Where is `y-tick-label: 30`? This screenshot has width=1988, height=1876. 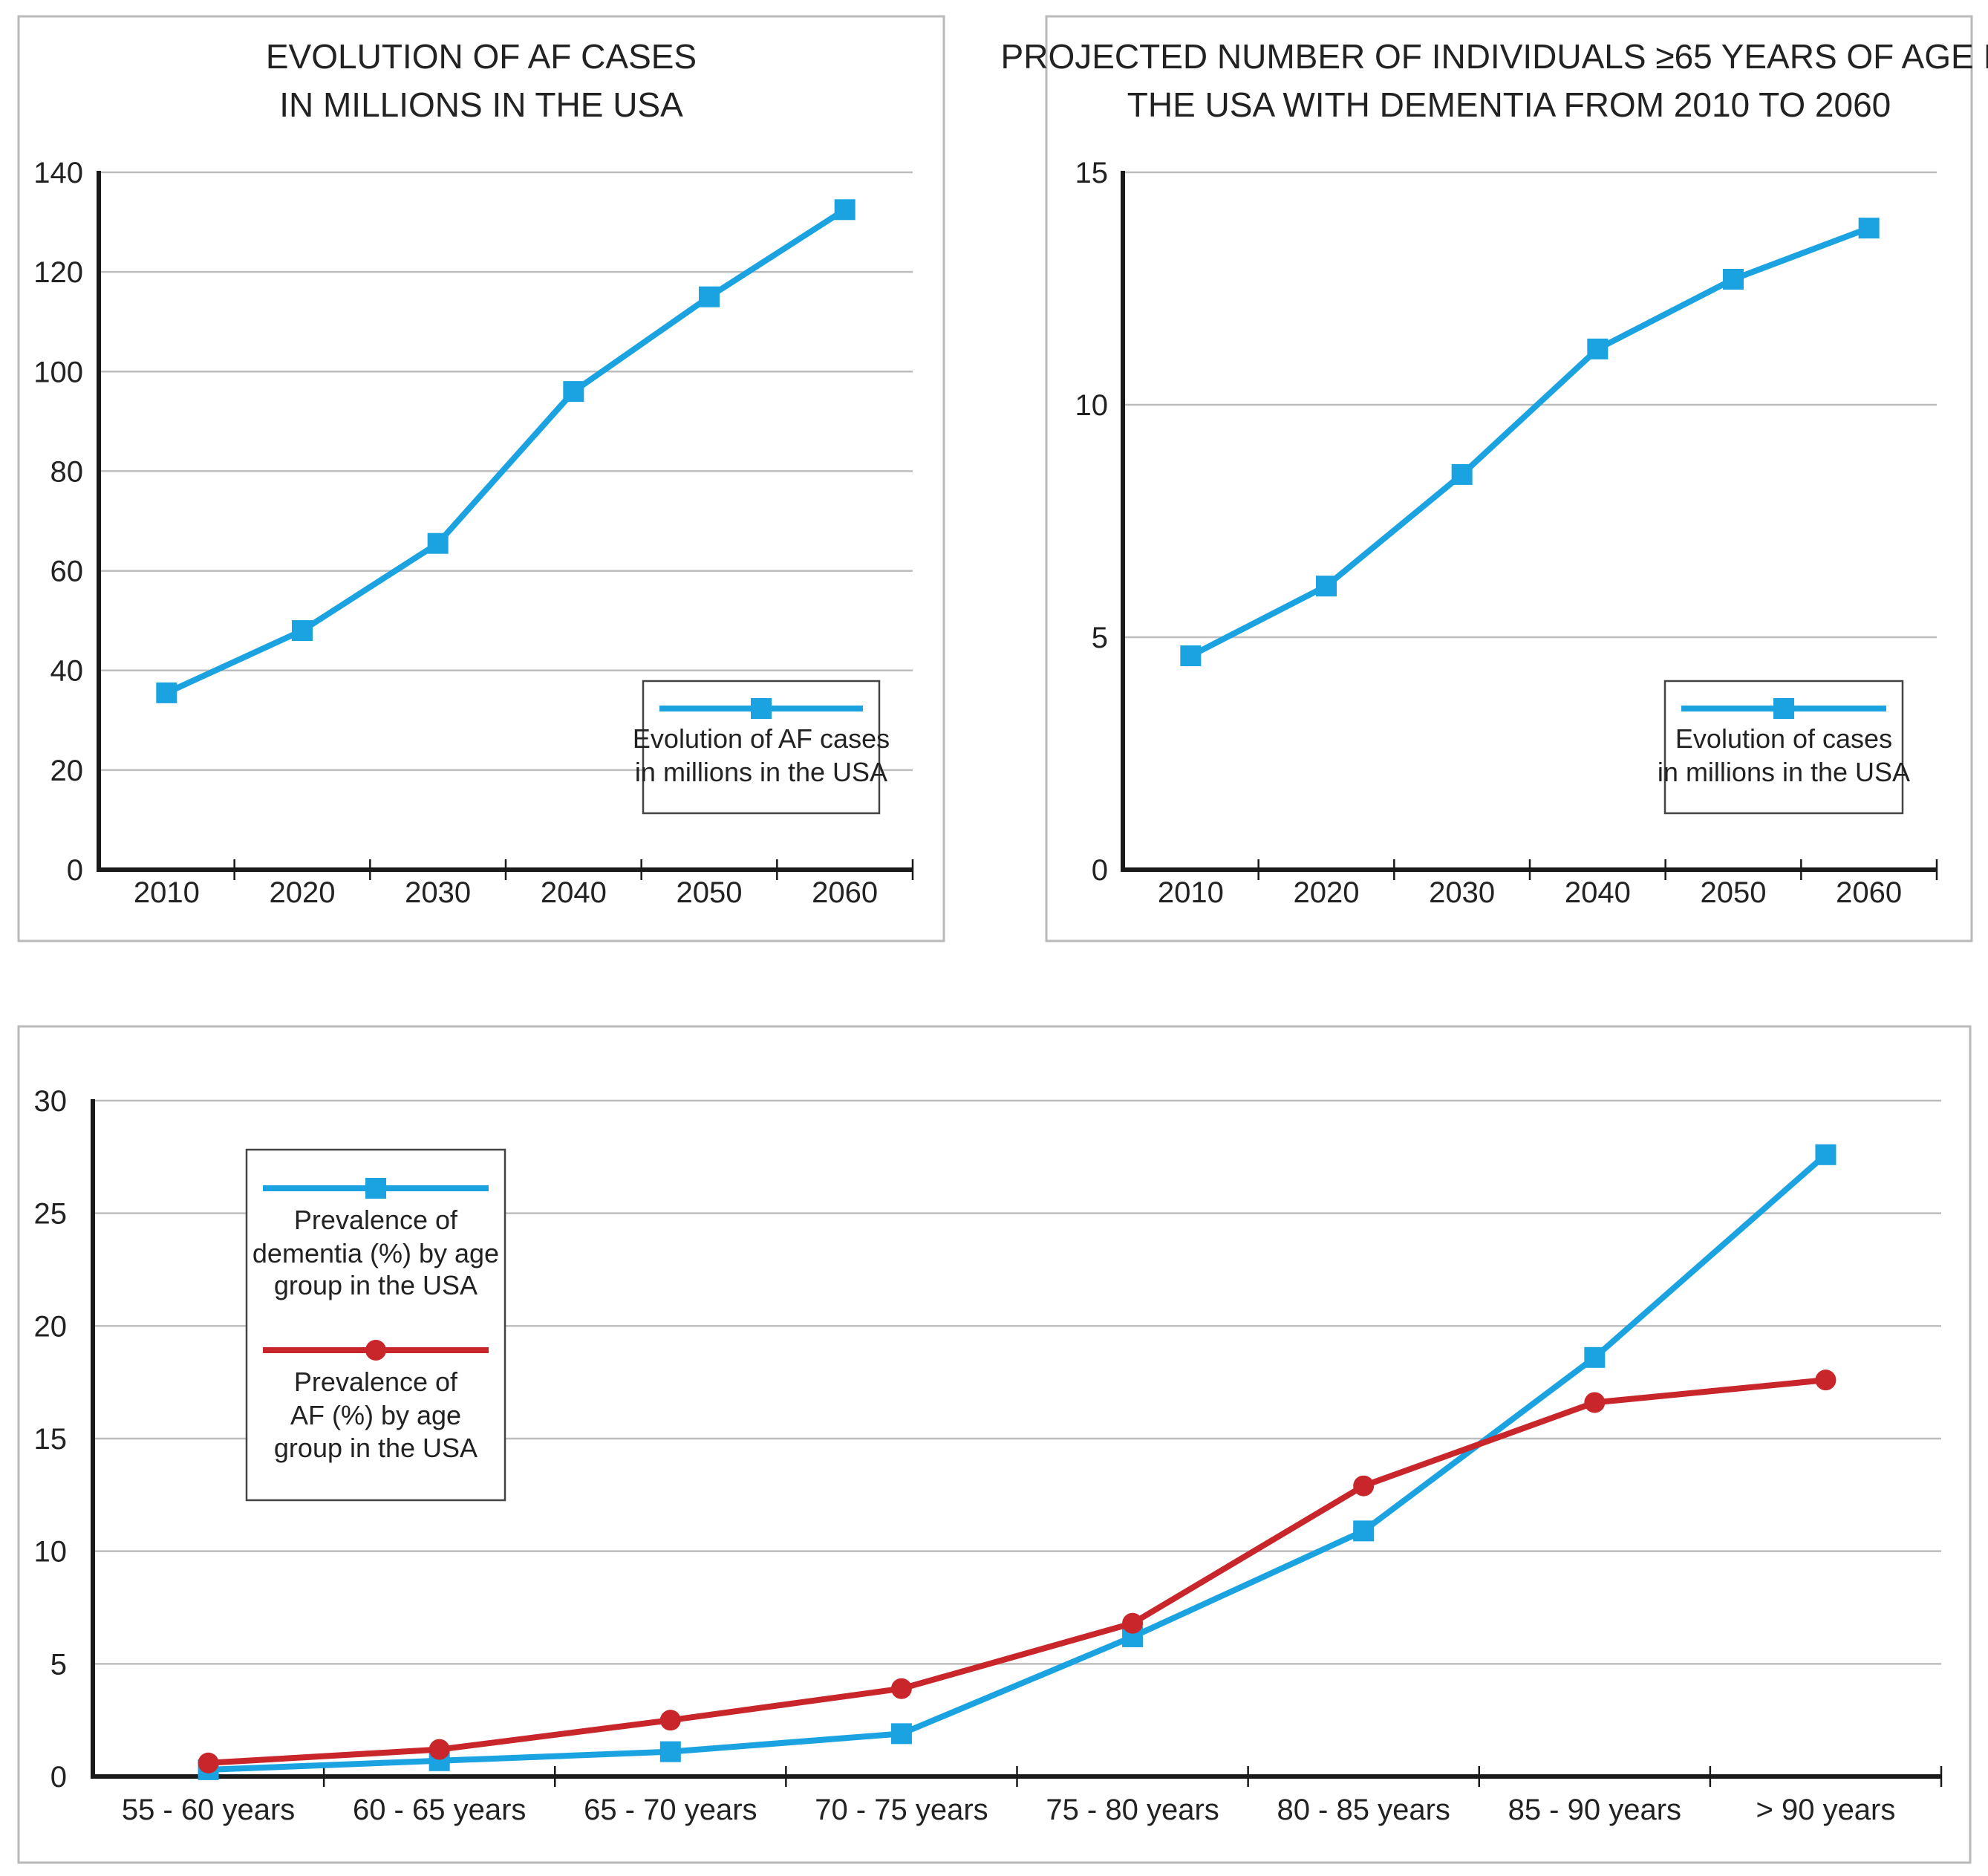 y-tick-label: 30 is located at coordinates (51, 1101).